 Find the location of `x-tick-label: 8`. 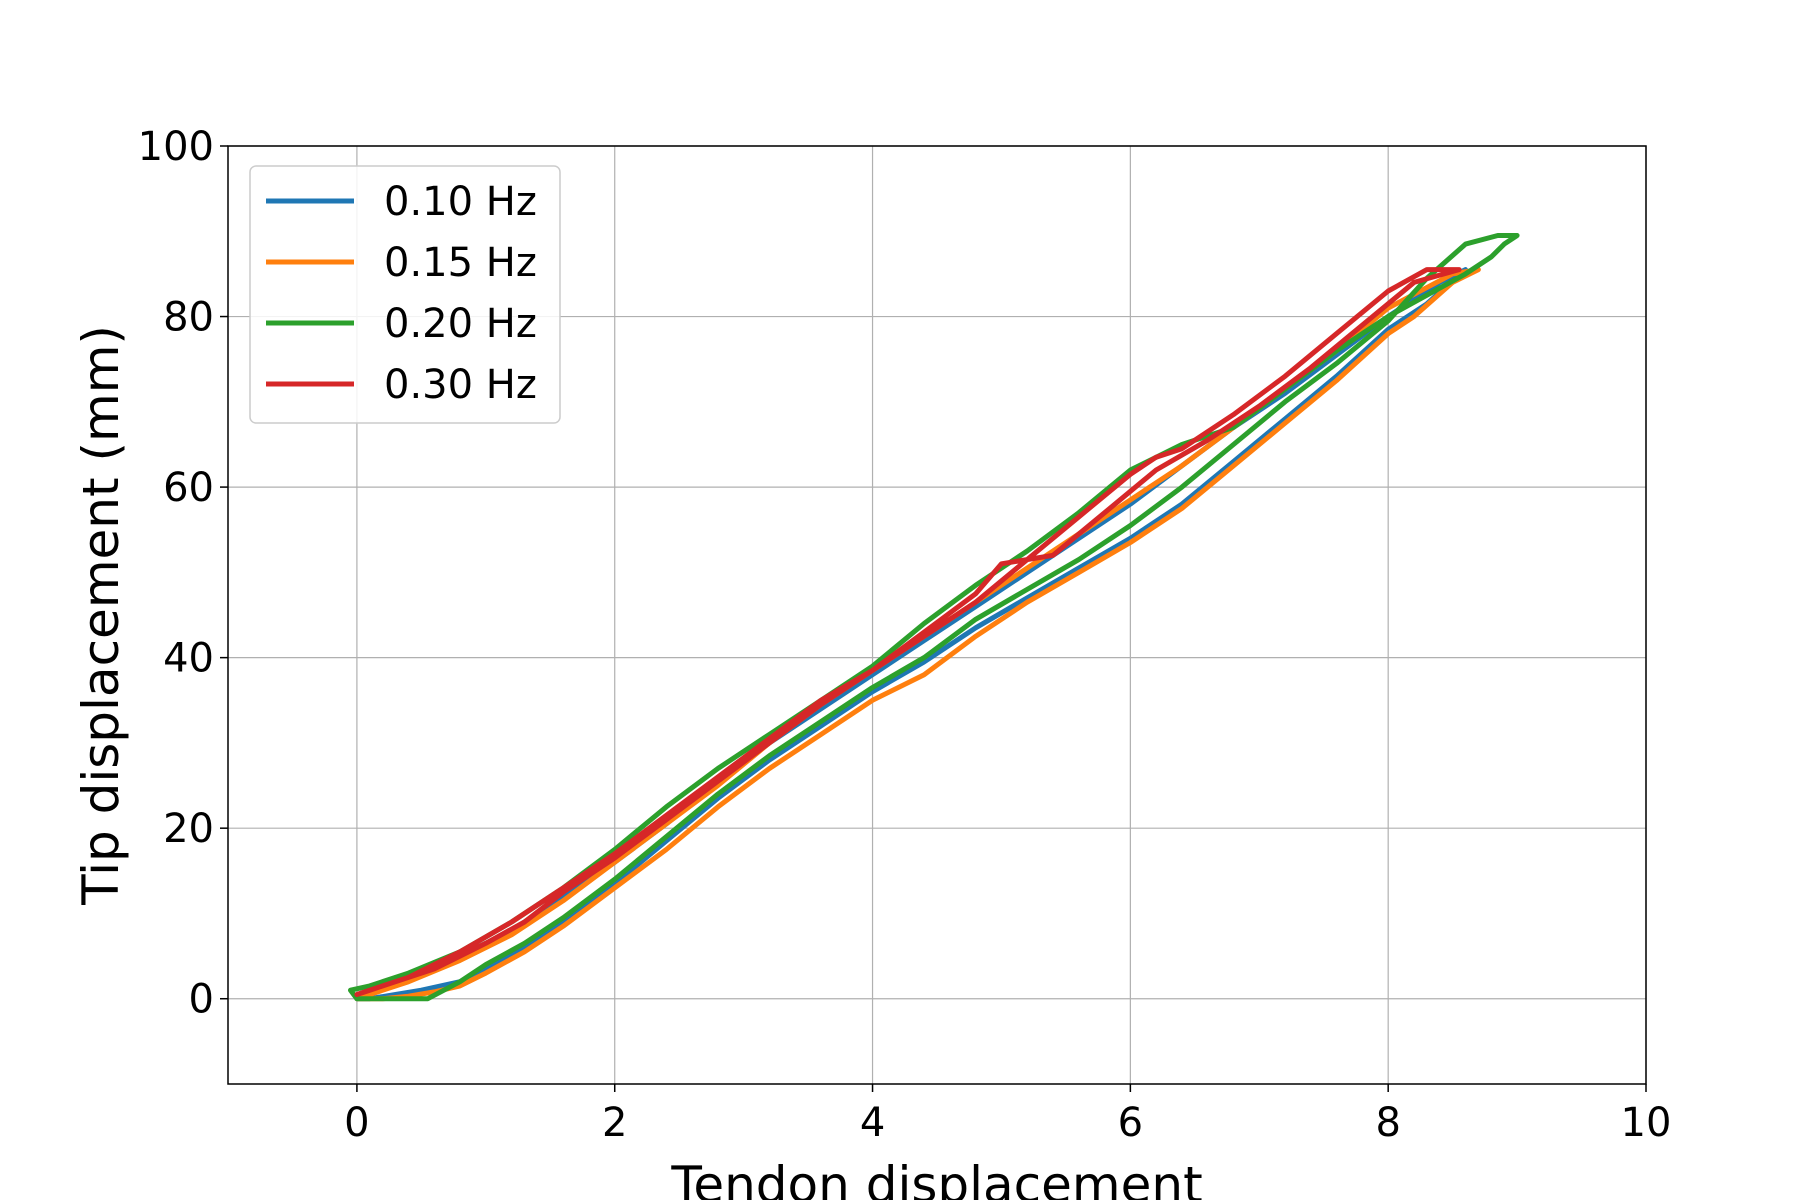

x-tick-label: 8 is located at coordinates (1387, 1123).